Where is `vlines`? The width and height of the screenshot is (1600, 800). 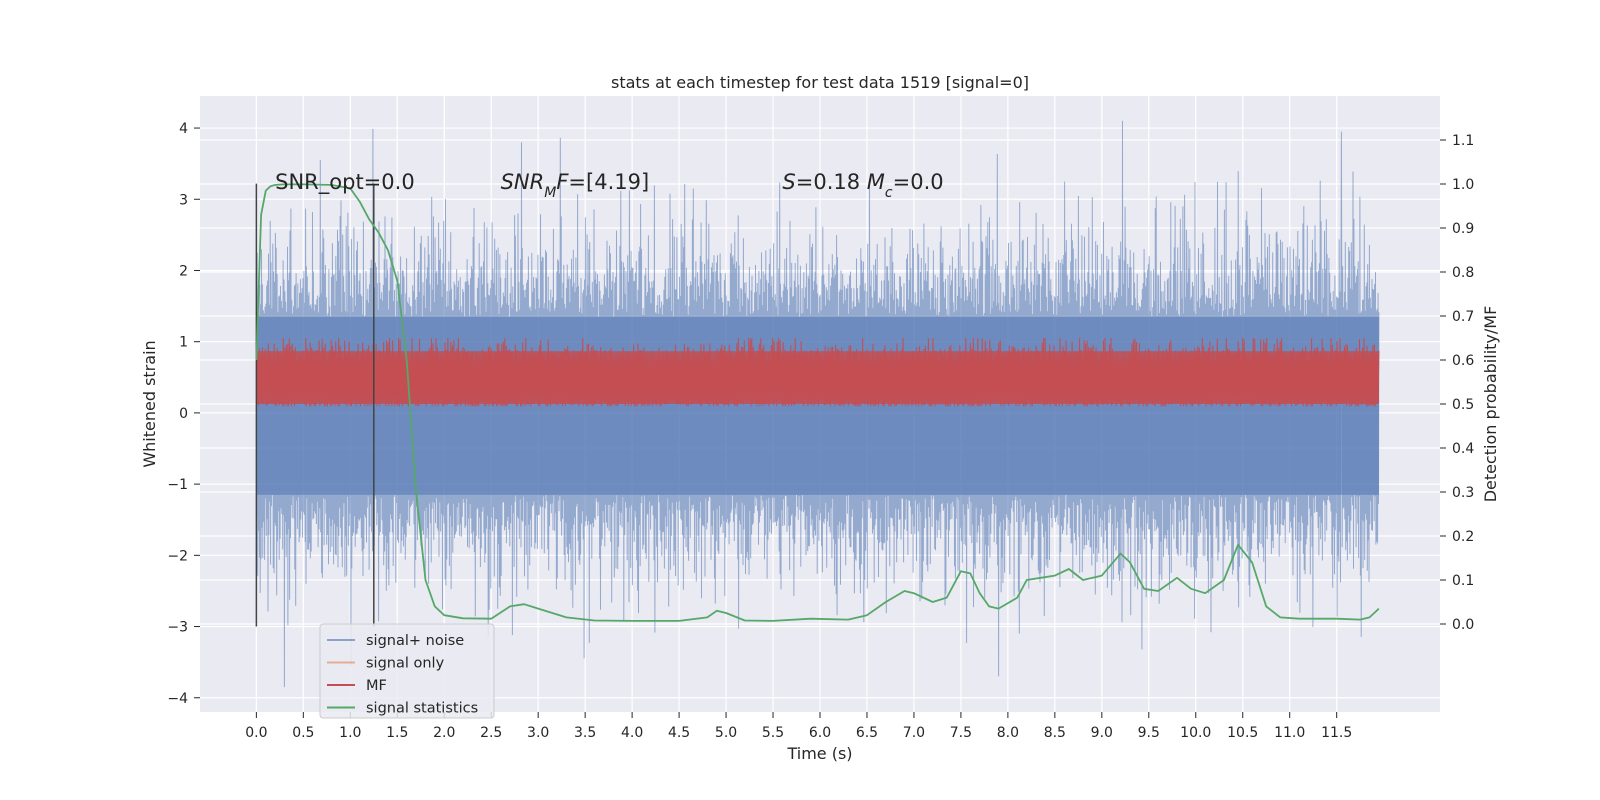
vlines is located at coordinates (315, 405).